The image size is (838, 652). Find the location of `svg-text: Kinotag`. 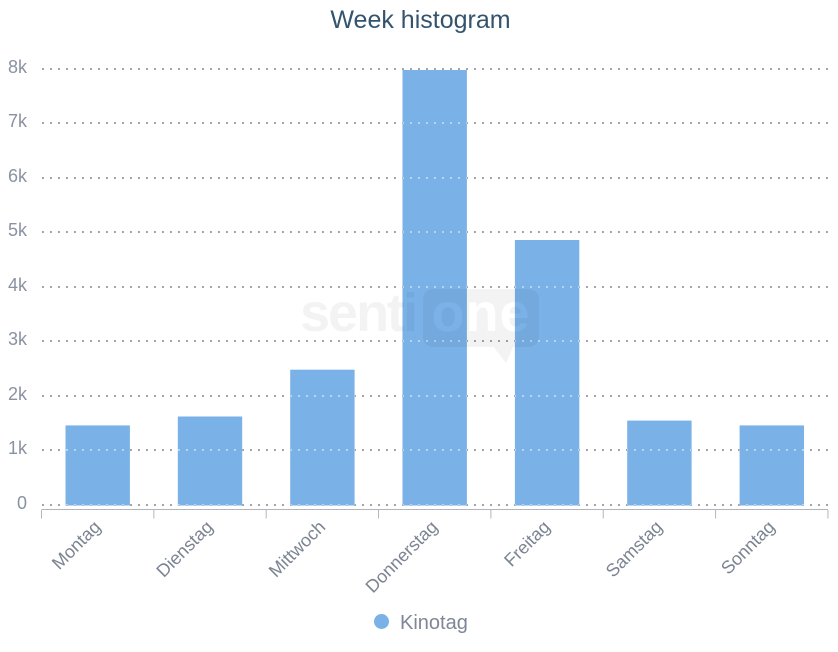

svg-text: Kinotag is located at coordinates (434, 623).